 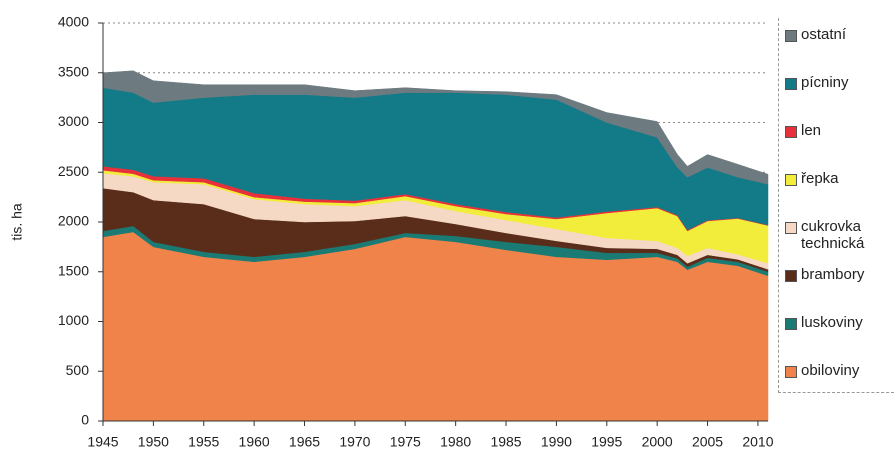 I want to click on legend-item: pícniny, so click(x=839, y=82).